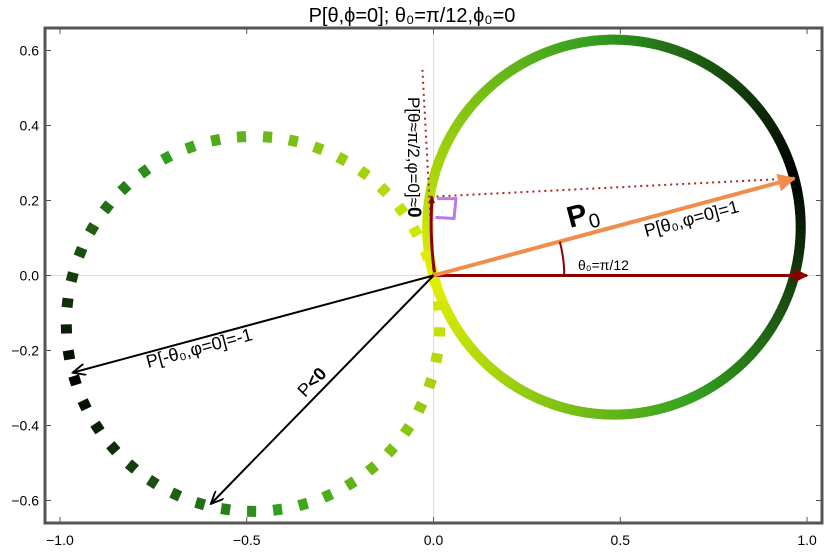 The image size is (824, 553). Describe the element at coordinates (612, 187) in the screenshot. I see `dotted-projection-line` at that location.